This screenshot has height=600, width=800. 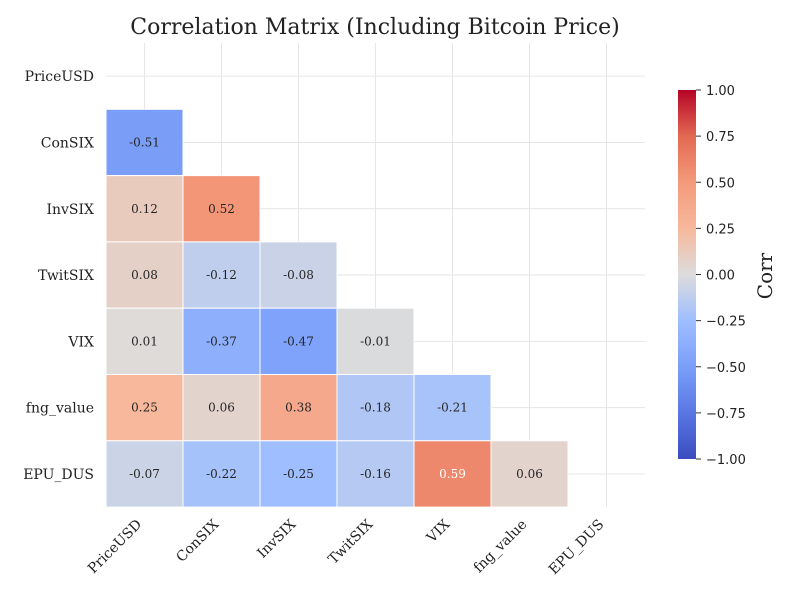 I want to click on cell-value-label: -0.37, so click(x=221, y=341).